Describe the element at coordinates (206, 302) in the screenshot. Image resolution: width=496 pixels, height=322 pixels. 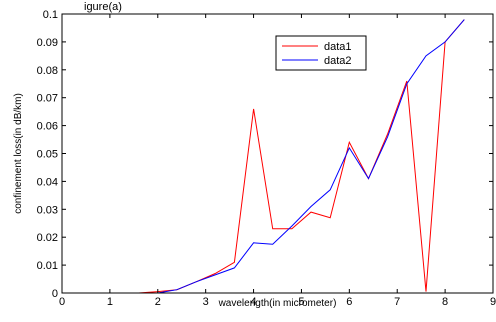
I see `x-tick-label-3: 3` at that location.